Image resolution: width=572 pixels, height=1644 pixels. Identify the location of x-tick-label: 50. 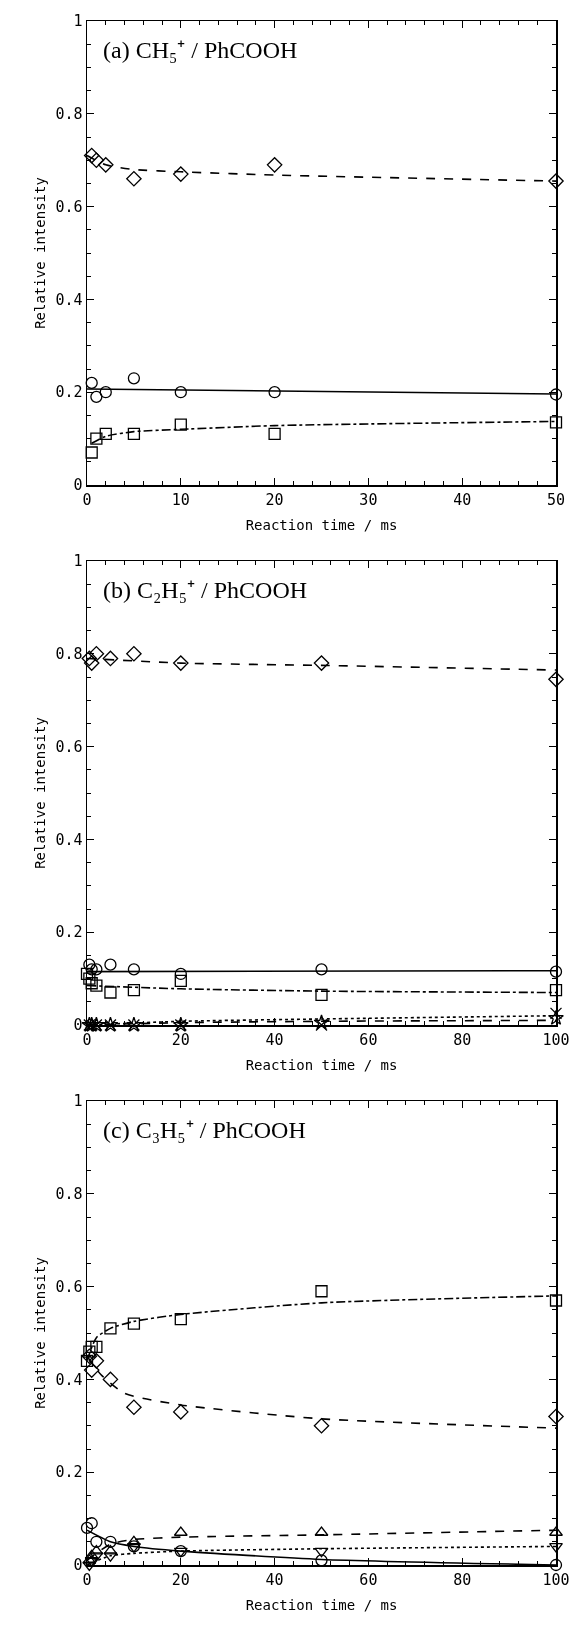
(556, 499).